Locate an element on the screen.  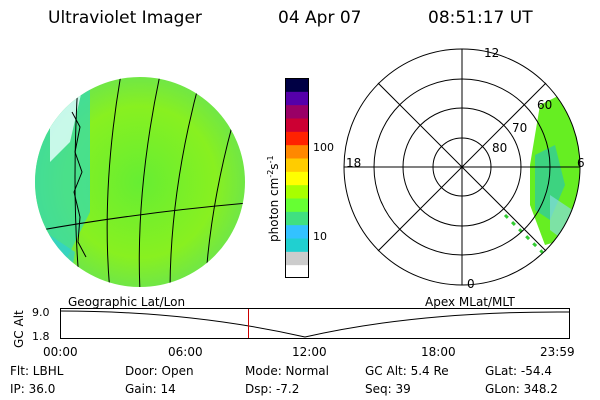
polar-panel-label: Apex MLat/MLT is located at coordinates (470, 302).